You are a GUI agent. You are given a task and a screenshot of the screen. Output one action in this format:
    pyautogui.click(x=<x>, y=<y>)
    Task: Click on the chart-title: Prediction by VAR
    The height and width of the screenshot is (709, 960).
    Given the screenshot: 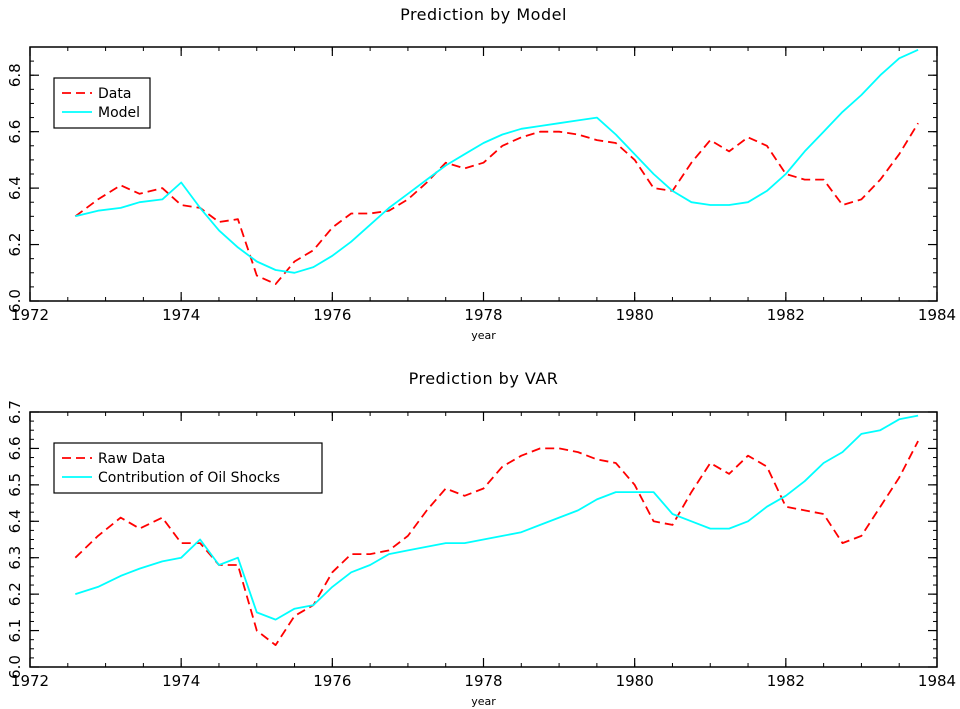 What is the action you would take?
    pyautogui.click(x=484, y=378)
    